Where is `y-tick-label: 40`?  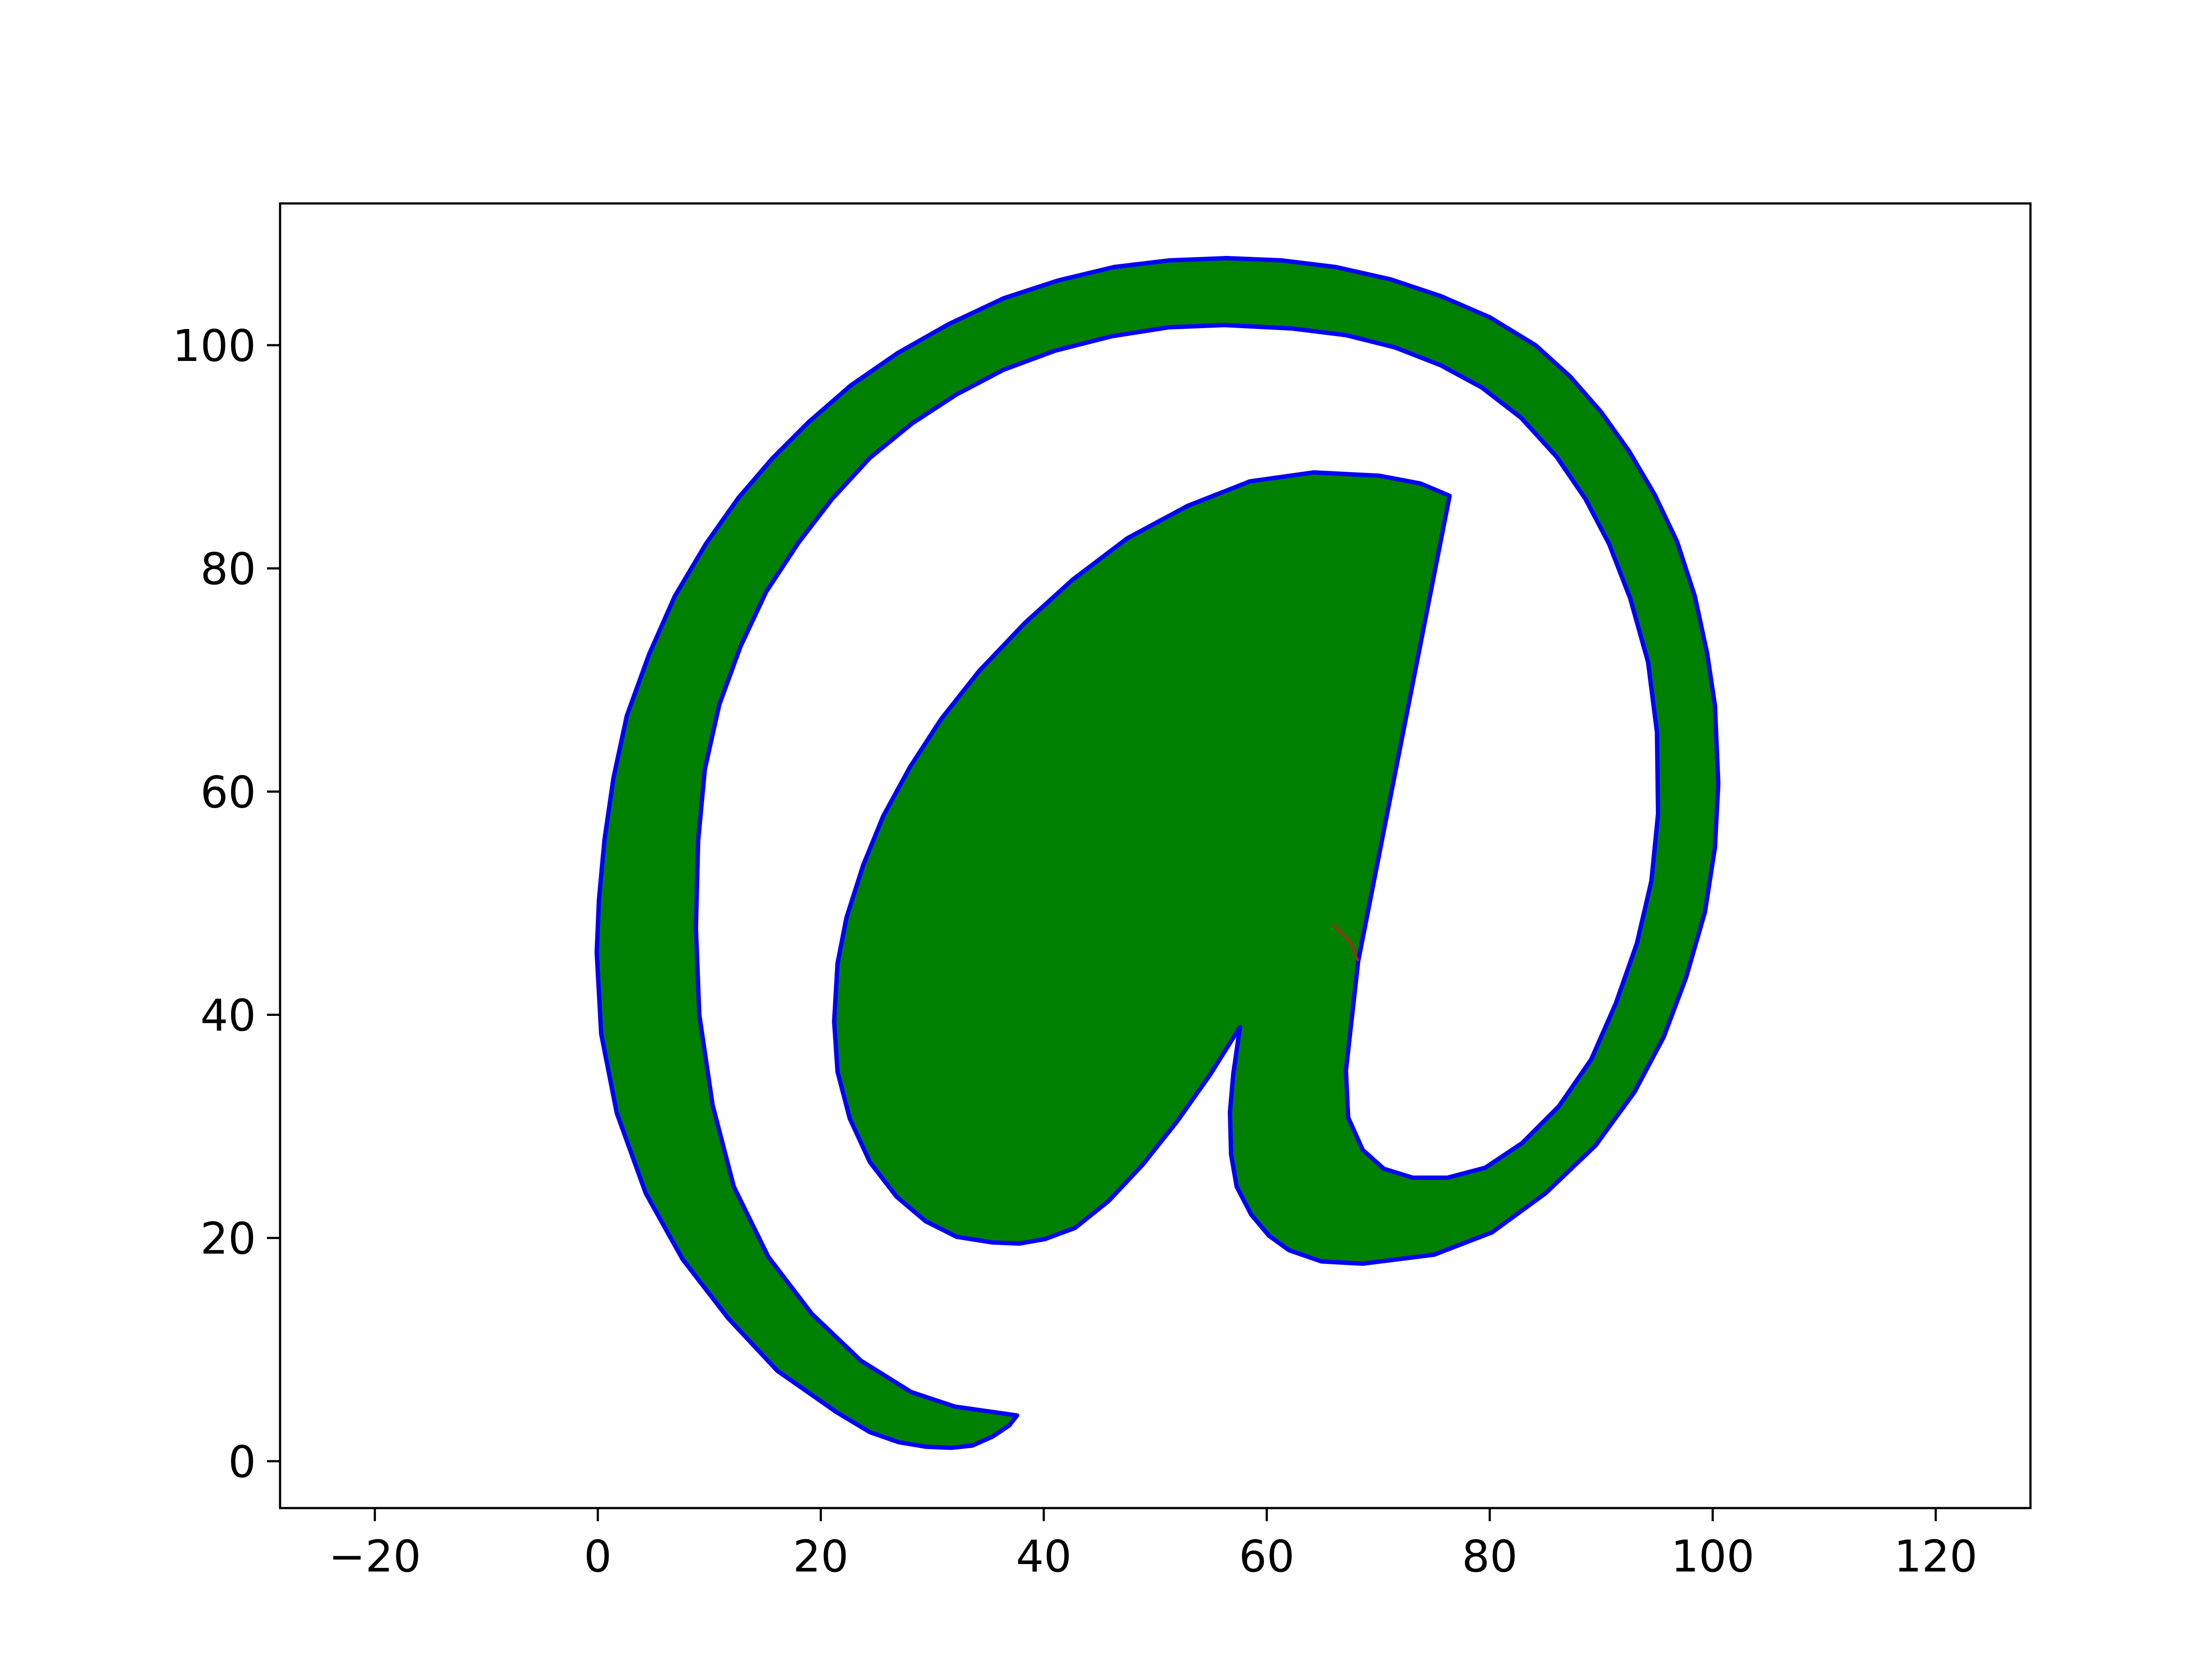 y-tick-label: 40 is located at coordinates (228, 1015).